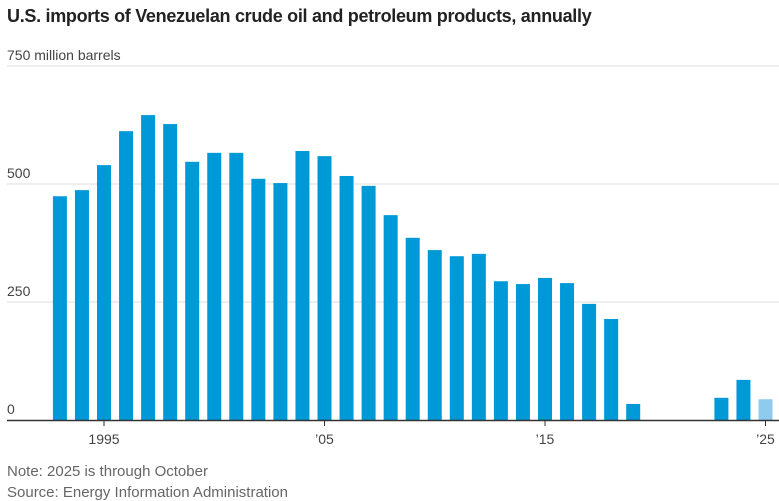 The width and height of the screenshot is (779, 501). Describe the element at coordinates (368, 302) in the screenshot. I see `bar-2007` at that location.